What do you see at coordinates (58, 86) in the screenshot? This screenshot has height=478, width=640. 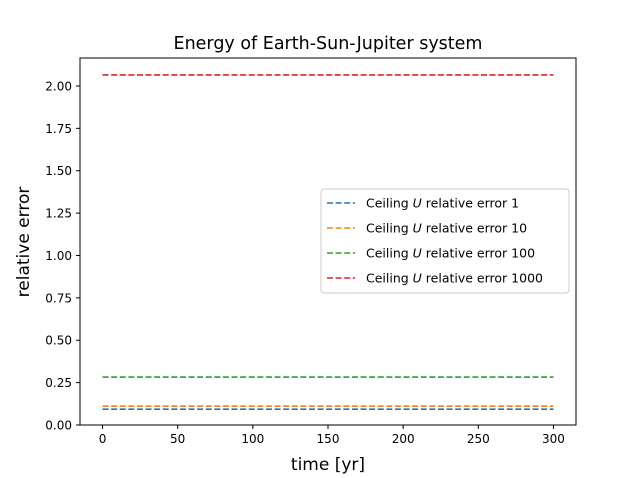 I see `y-tick-label: 2.00` at bounding box center [58, 86].